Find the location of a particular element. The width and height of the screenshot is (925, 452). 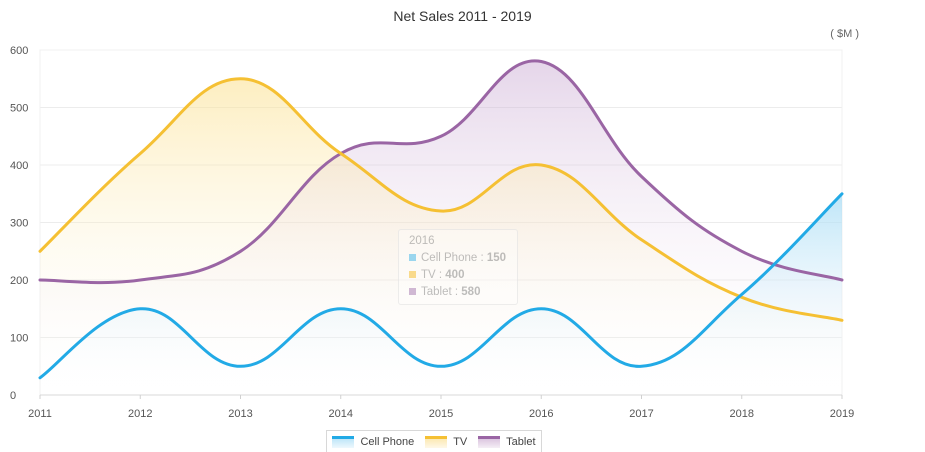

x-tick-label: 2015 is located at coordinates (441, 414).